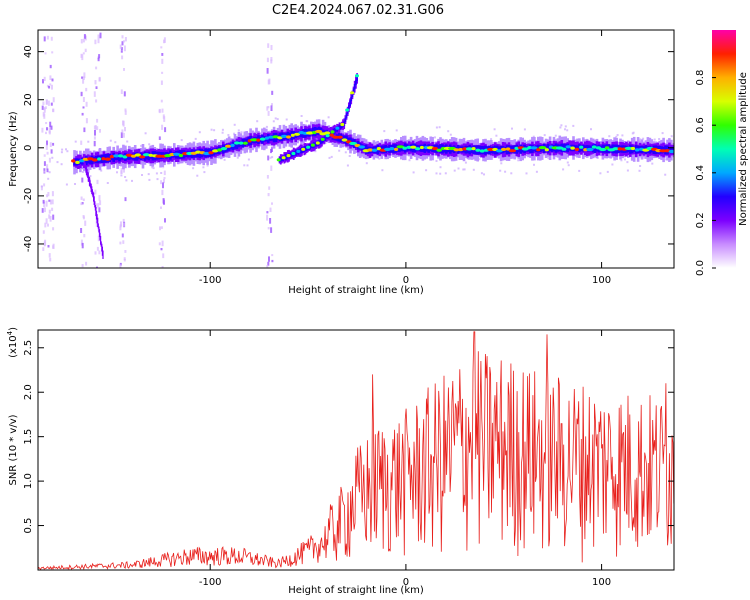 The width and height of the screenshot is (750, 600). Describe the element at coordinates (28, 148) in the screenshot. I see `spectrogram-ytick-label: 0` at that location.